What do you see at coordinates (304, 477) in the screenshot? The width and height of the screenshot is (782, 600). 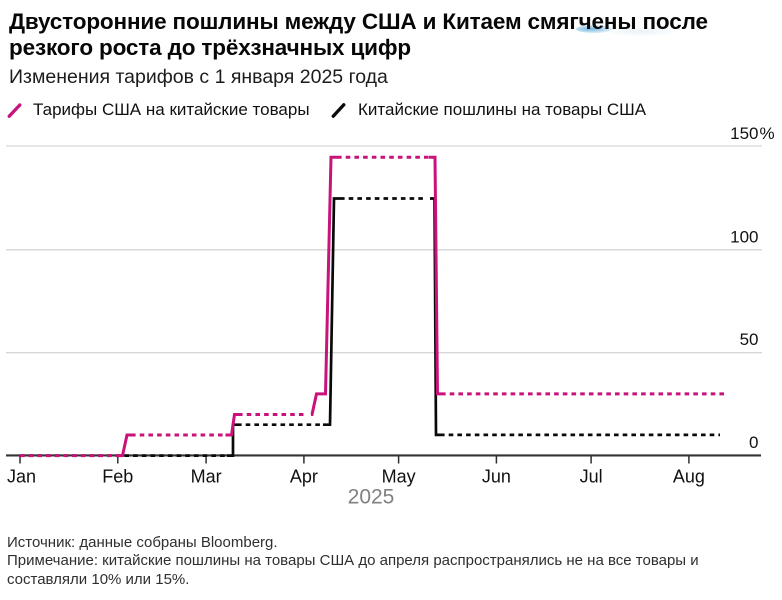 I see `svg-text: Apr` at bounding box center [304, 477].